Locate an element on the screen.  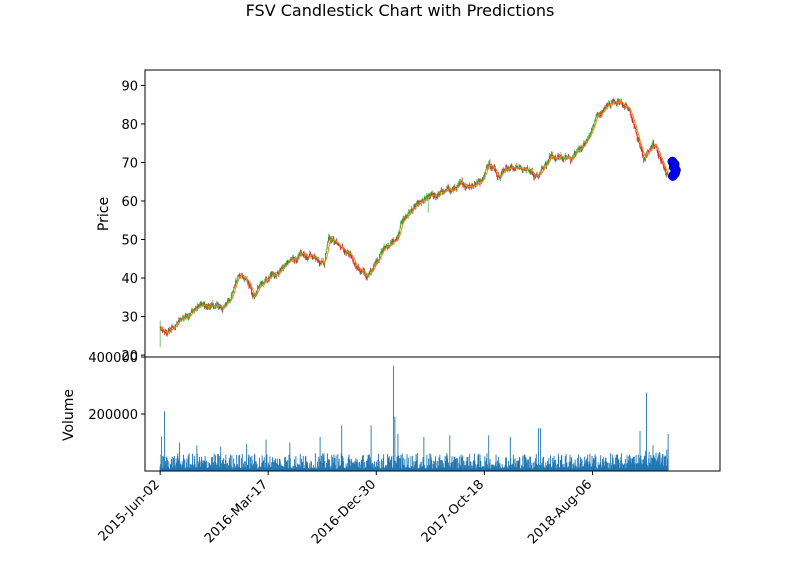
price-tick-label: 60 is located at coordinates (129, 202).